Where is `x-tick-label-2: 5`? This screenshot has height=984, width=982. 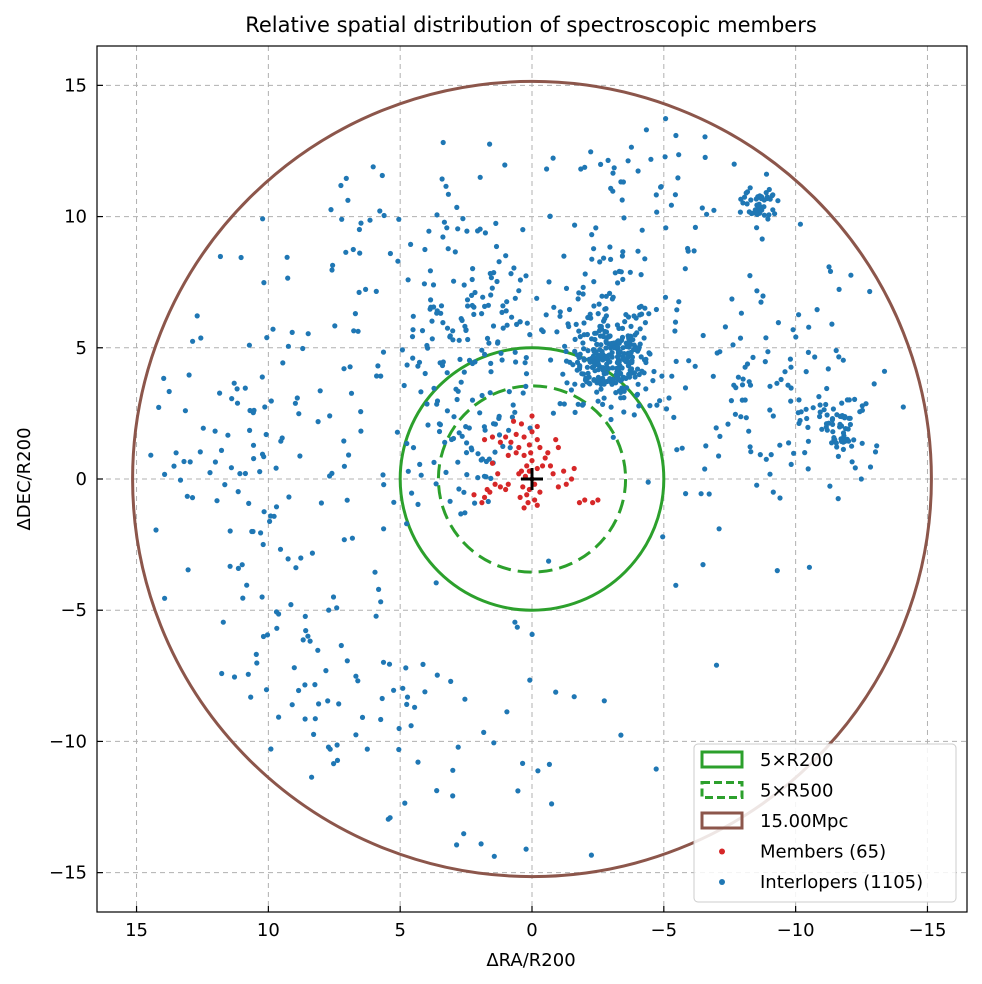
x-tick-label-2: 5 is located at coordinates (399, 930).